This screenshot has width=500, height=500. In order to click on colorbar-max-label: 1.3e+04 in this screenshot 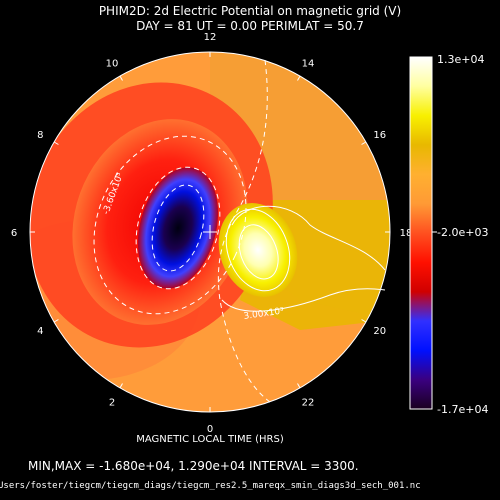, I will do `click(460, 59)`.